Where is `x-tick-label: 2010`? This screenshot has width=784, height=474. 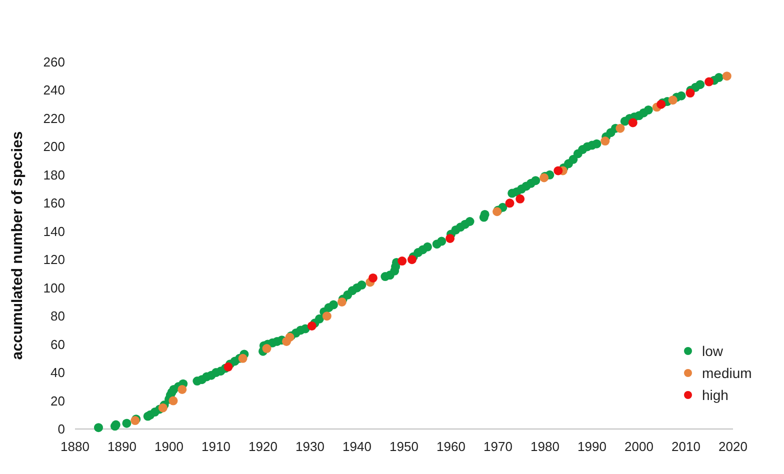
x-tick-label: 2010 is located at coordinates (686, 446).